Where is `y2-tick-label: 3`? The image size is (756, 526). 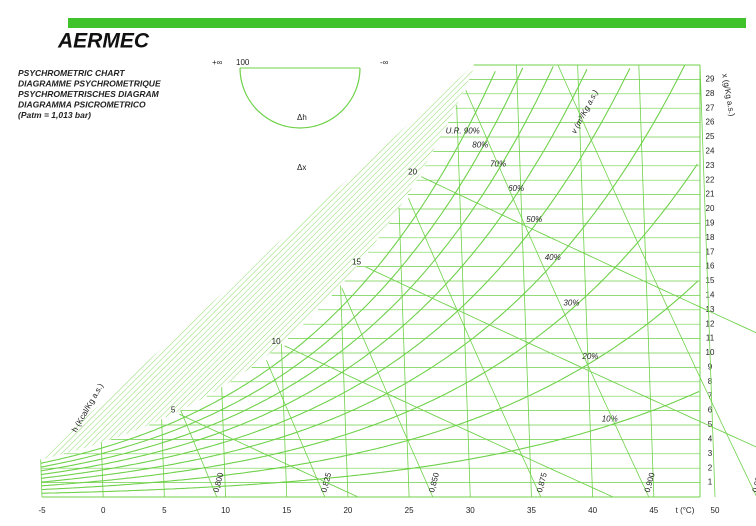
y2-tick-label: 3 is located at coordinates (710, 453).